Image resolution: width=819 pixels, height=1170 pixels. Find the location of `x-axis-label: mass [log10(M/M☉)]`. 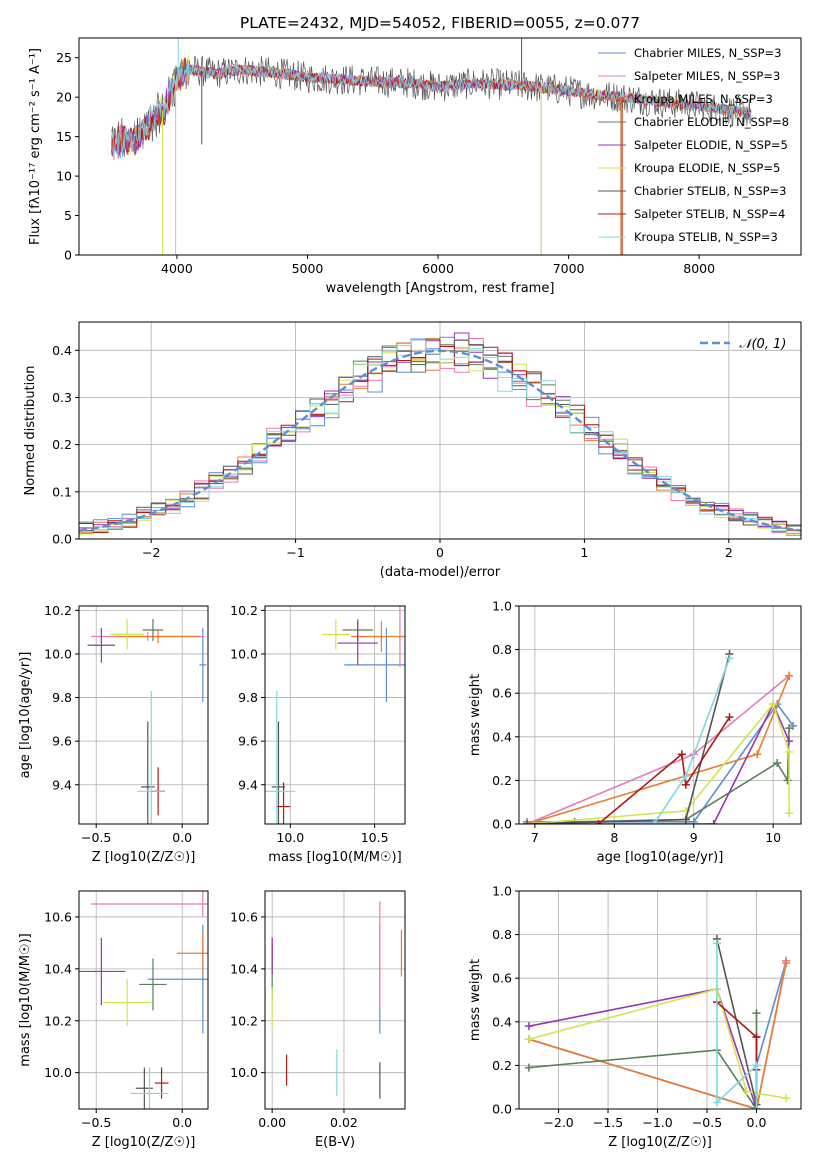

x-axis-label: mass [log10(M/M☉)] is located at coordinates (334, 857).